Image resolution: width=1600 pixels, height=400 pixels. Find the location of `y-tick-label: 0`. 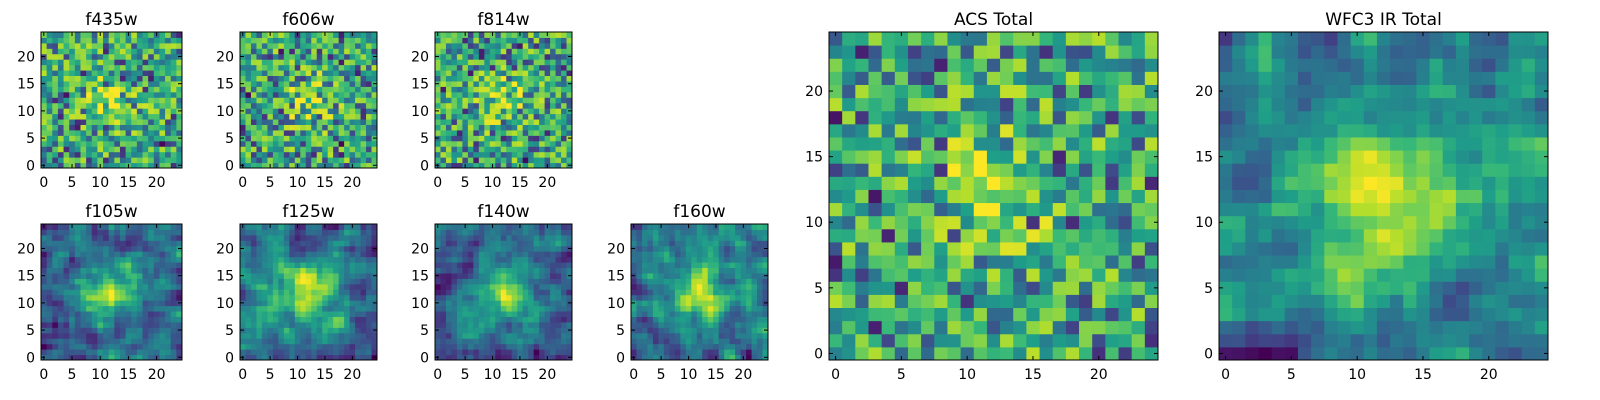

y-tick-label: 0 is located at coordinates (229, 166).